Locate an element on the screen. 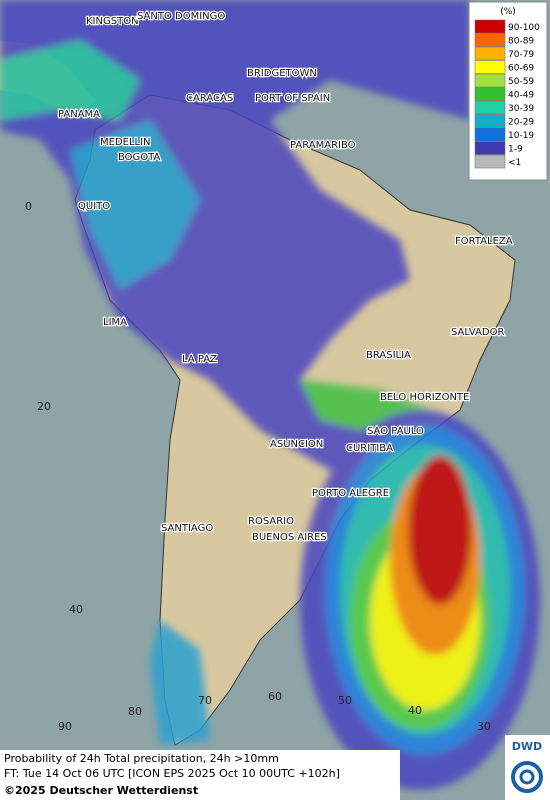 The height and width of the screenshot is (800, 550). city-label: PORTO ALEGRE is located at coordinates (350, 493).